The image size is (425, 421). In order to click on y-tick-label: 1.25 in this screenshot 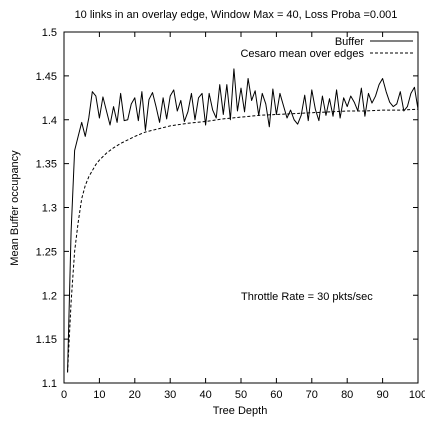, I will do `click(46, 252)`.